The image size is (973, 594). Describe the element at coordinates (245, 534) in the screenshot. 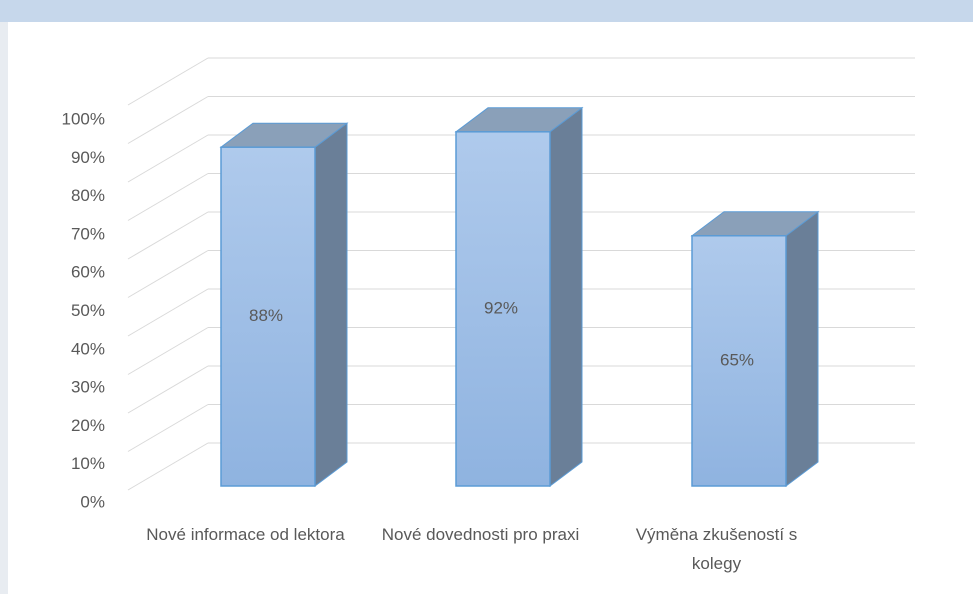

I see `x-tick-label: Nové informace od lektora` at that location.